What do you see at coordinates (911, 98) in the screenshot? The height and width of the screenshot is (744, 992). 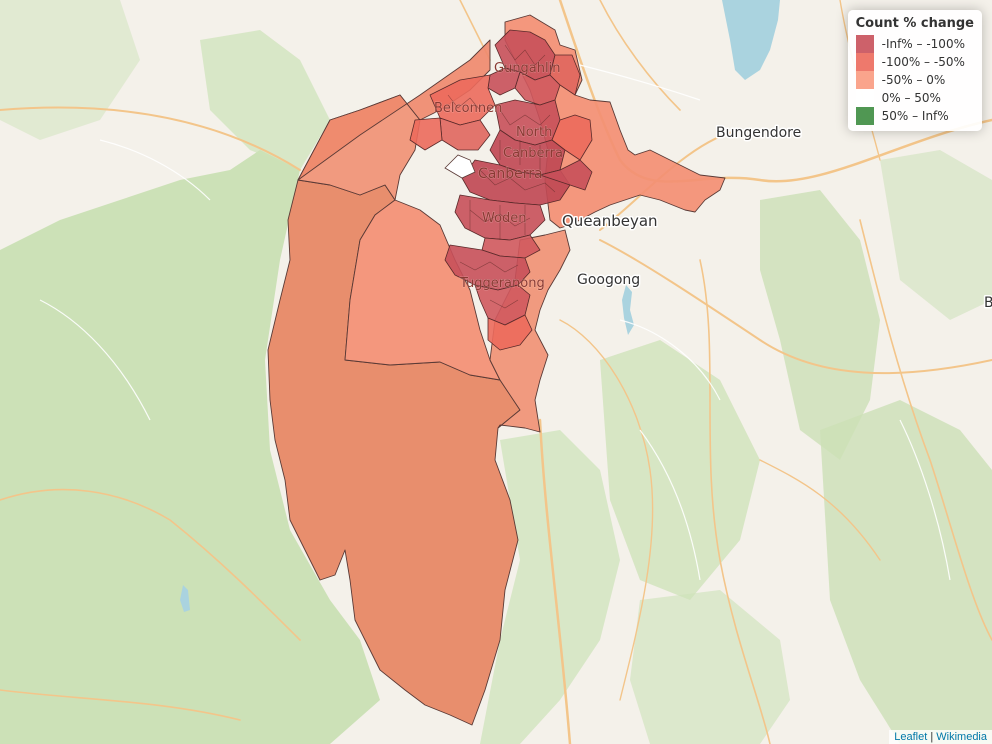 I see `legend-label: 0% – 50%` at bounding box center [911, 98].